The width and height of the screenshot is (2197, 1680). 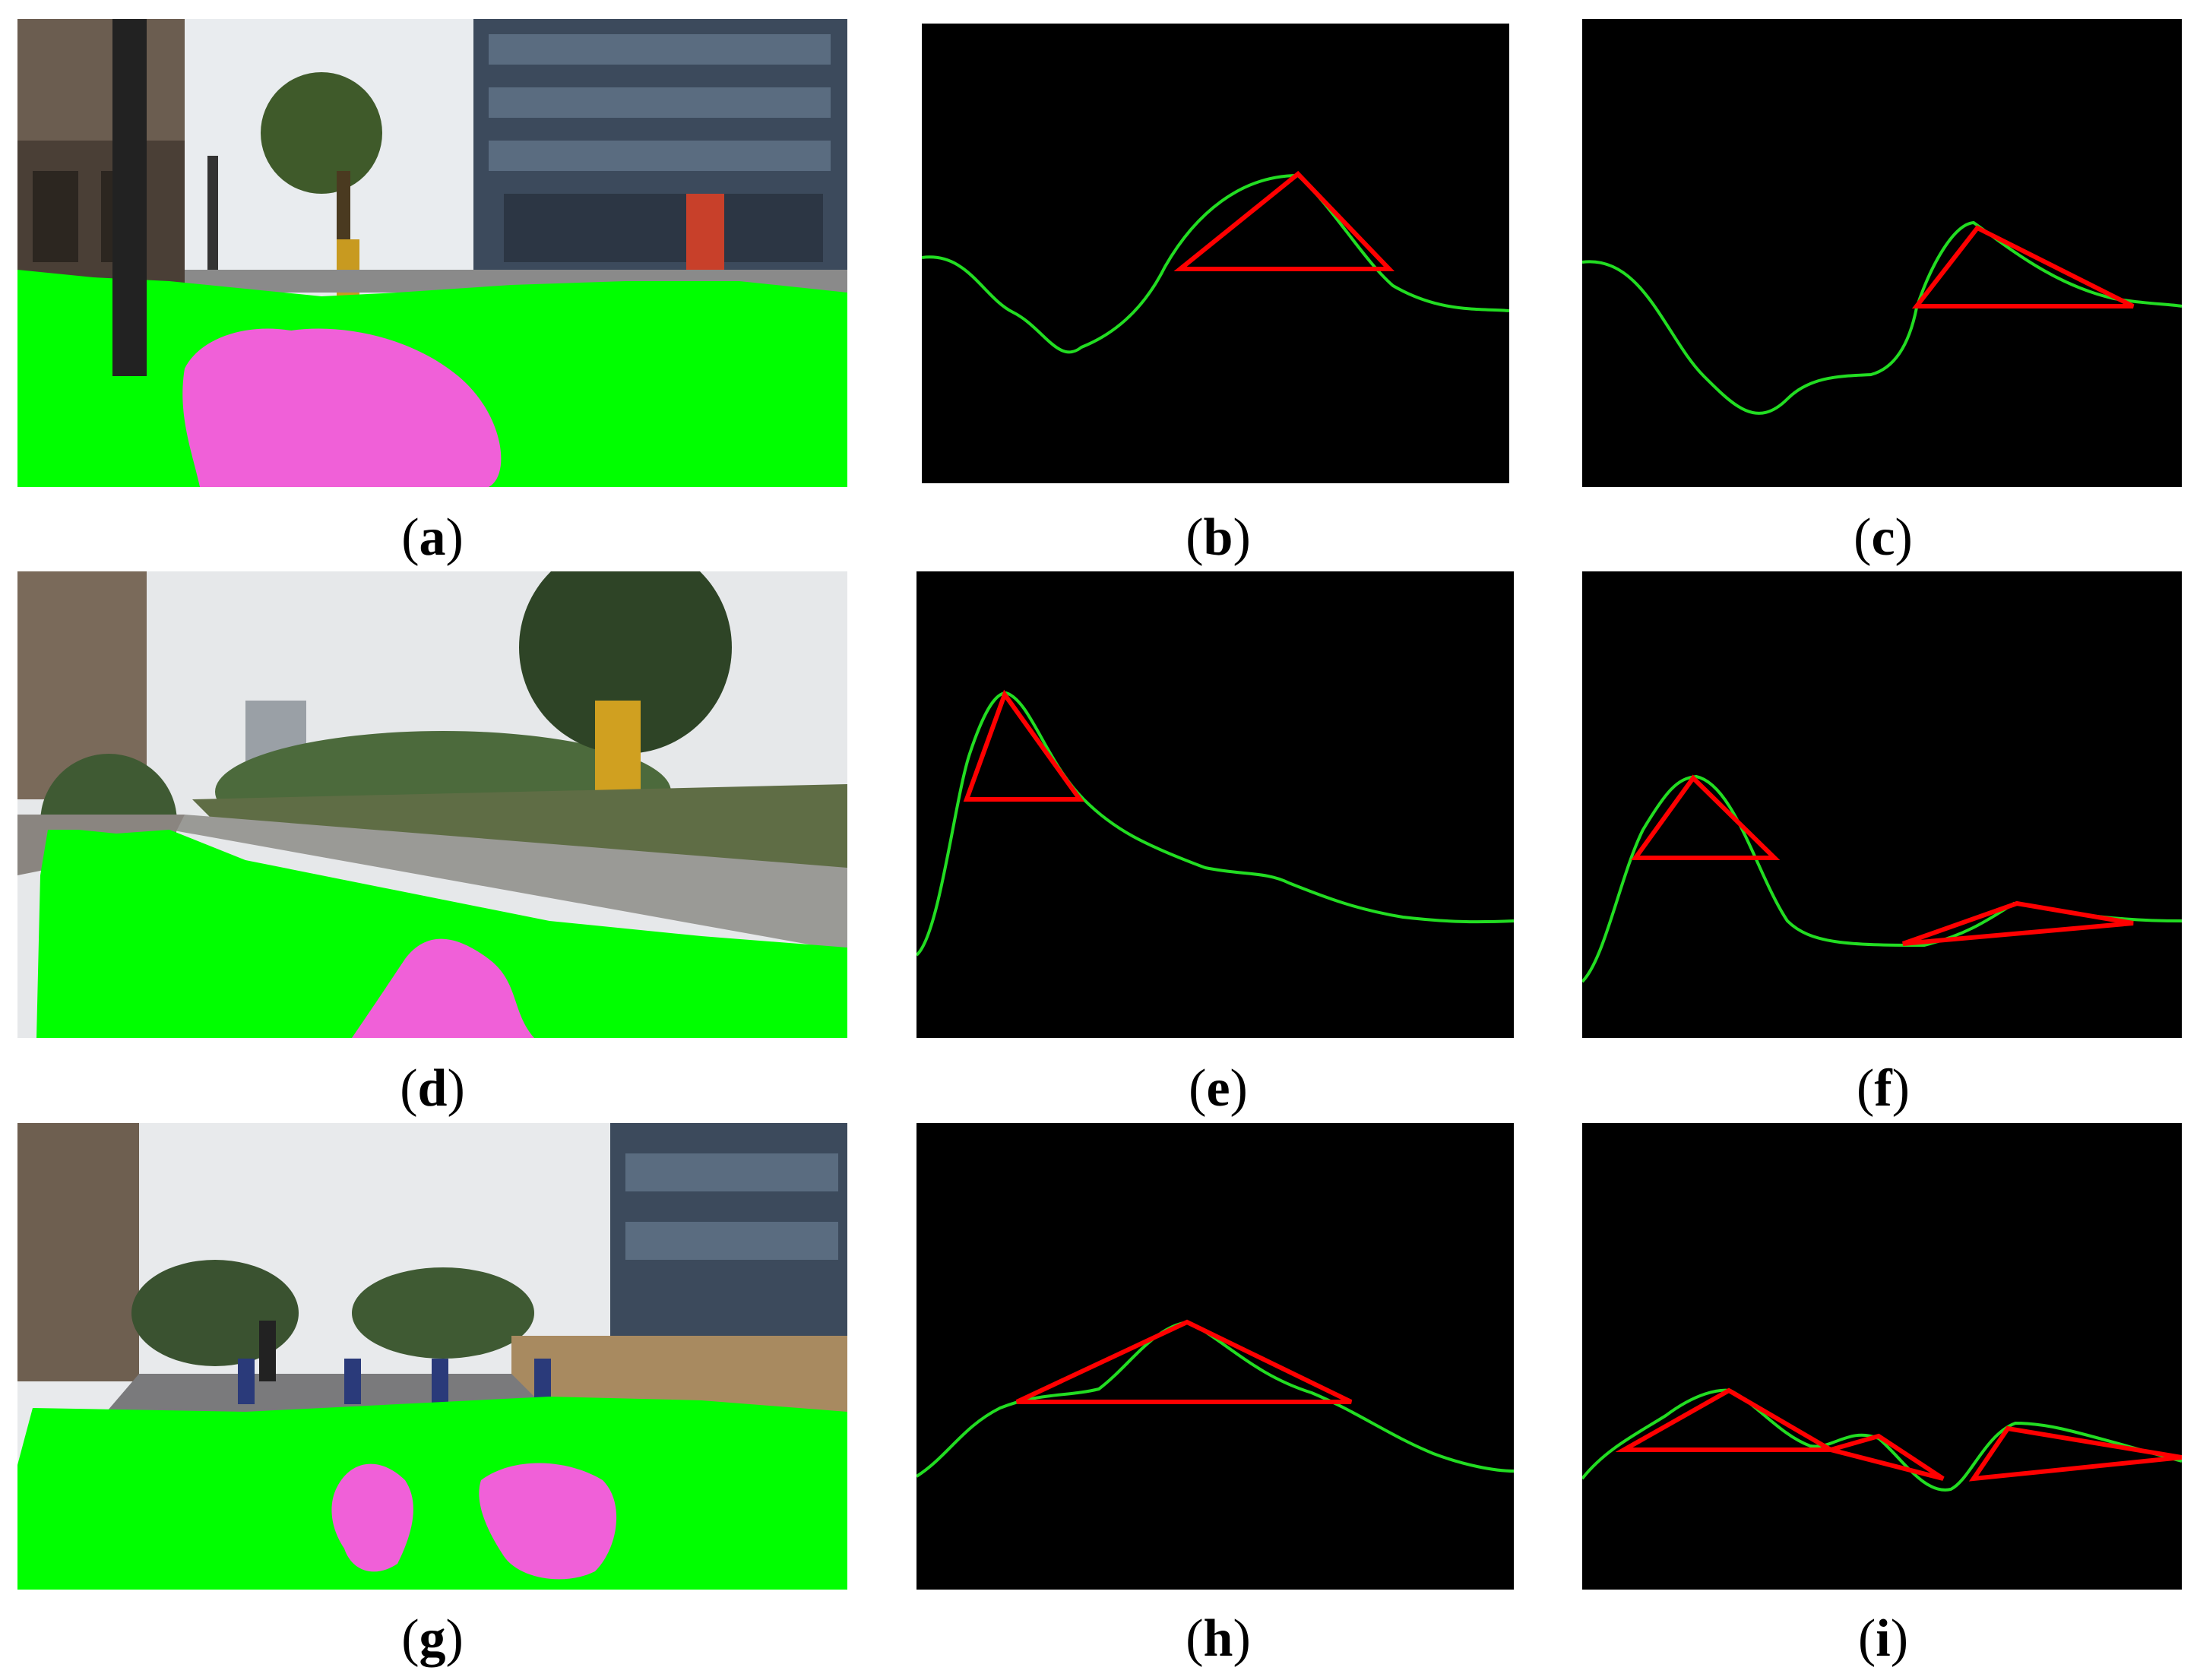 I want to click on walkway-scene-d, so click(x=432, y=804).